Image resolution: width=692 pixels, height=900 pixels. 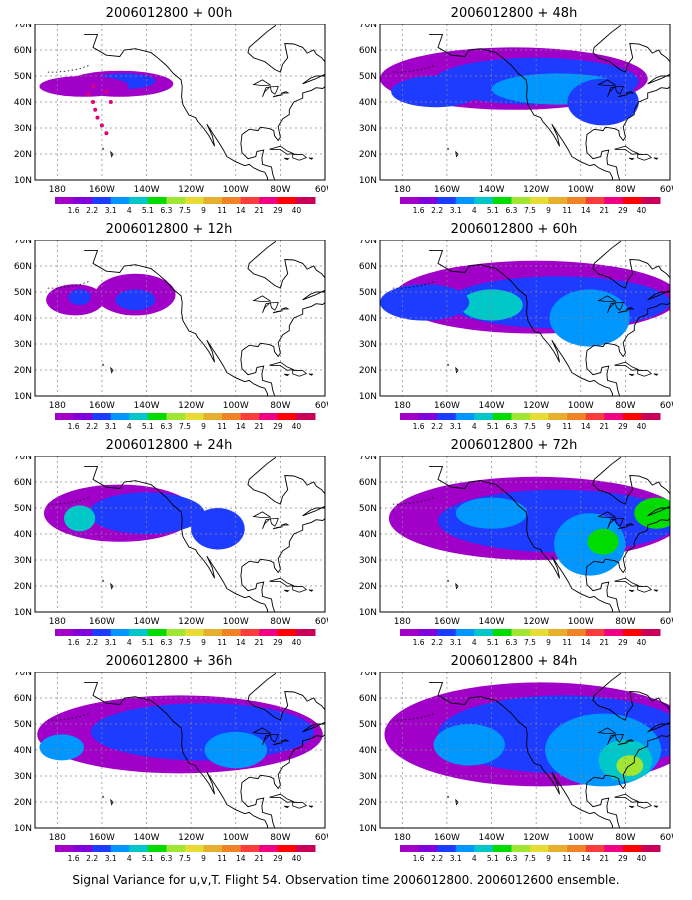 What do you see at coordinates (603, 102) in the screenshot?
I see `variance-contour` at bounding box center [603, 102].